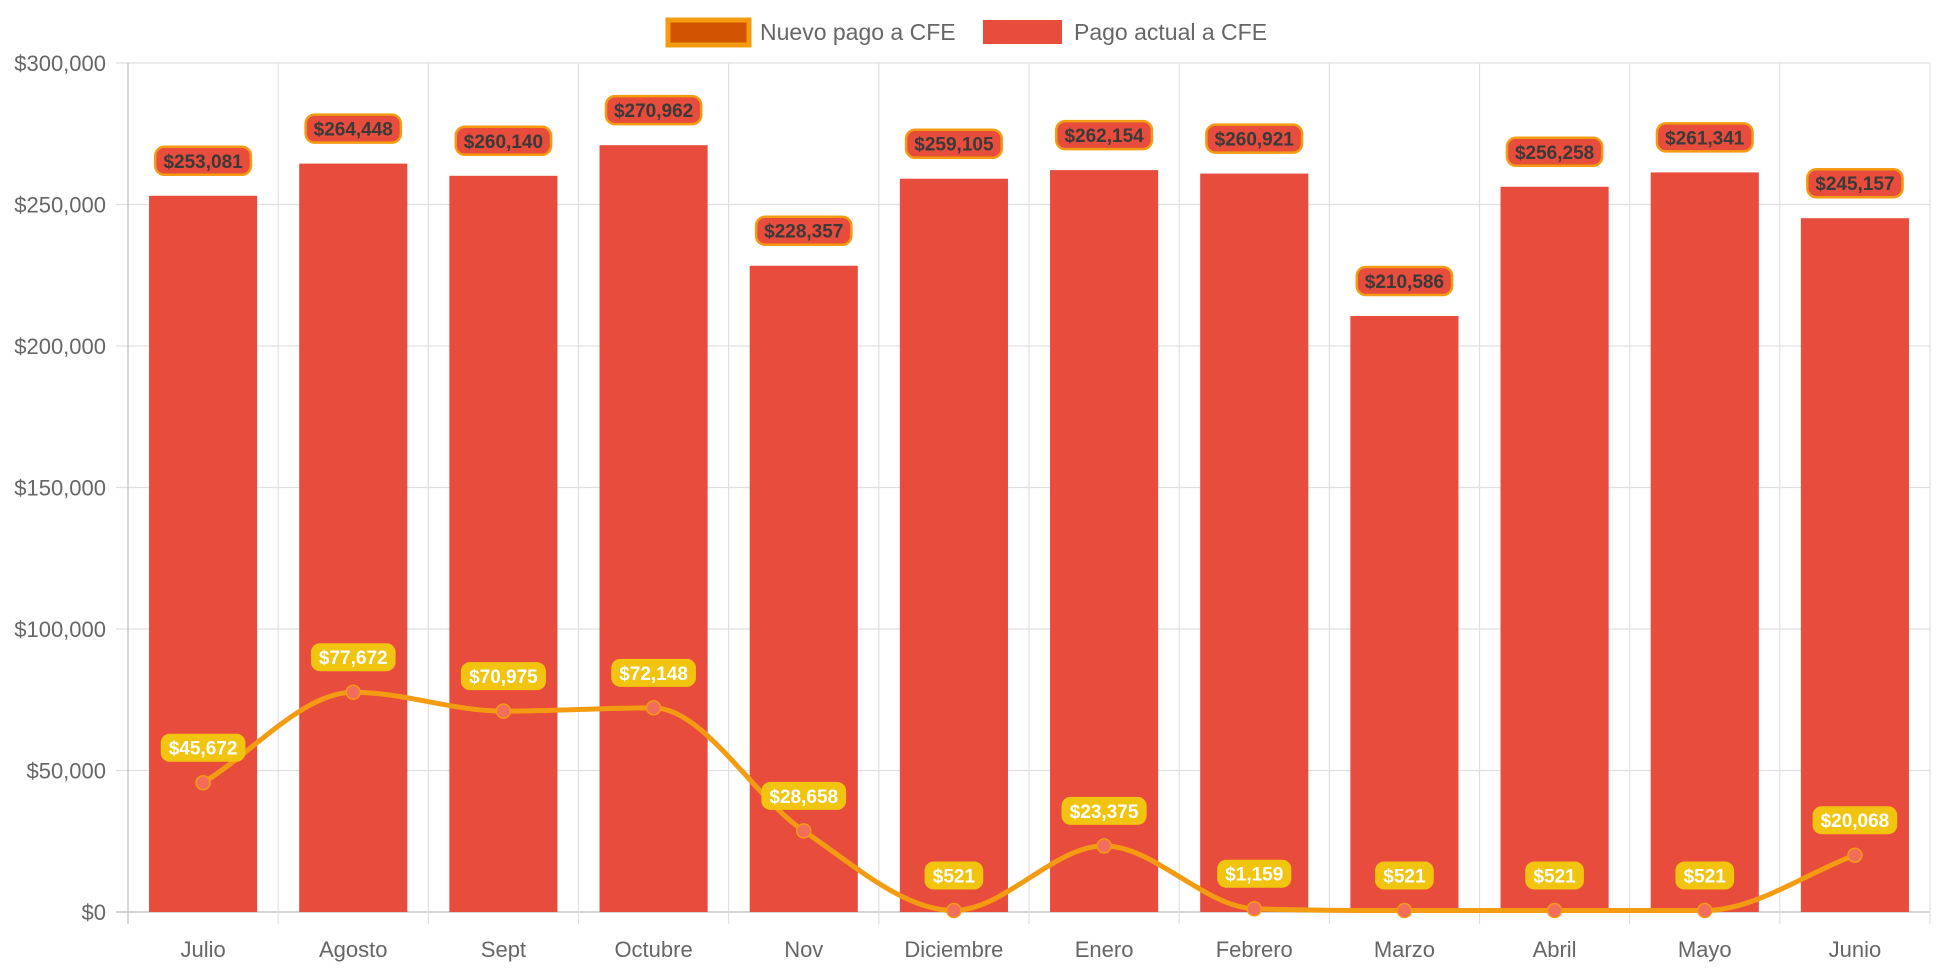  What do you see at coordinates (653, 672) in the screenshot?
I see `line-value-label: $72,148` at bounding box center [653, 672].